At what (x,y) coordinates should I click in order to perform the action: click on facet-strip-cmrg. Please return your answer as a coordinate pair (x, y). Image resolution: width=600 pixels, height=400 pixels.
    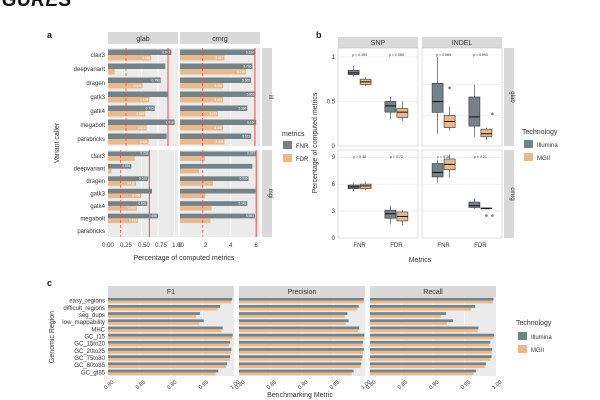
    Looking at the image, I should click on (220, 38).